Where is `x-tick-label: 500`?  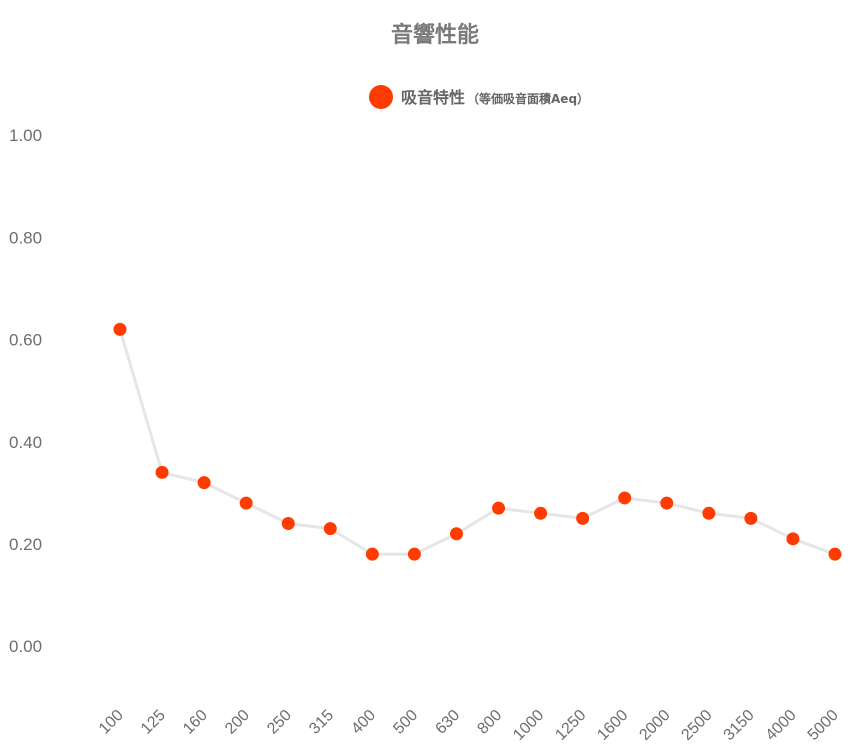 x-tick-label: 500 is located at coordinates (405, 722).